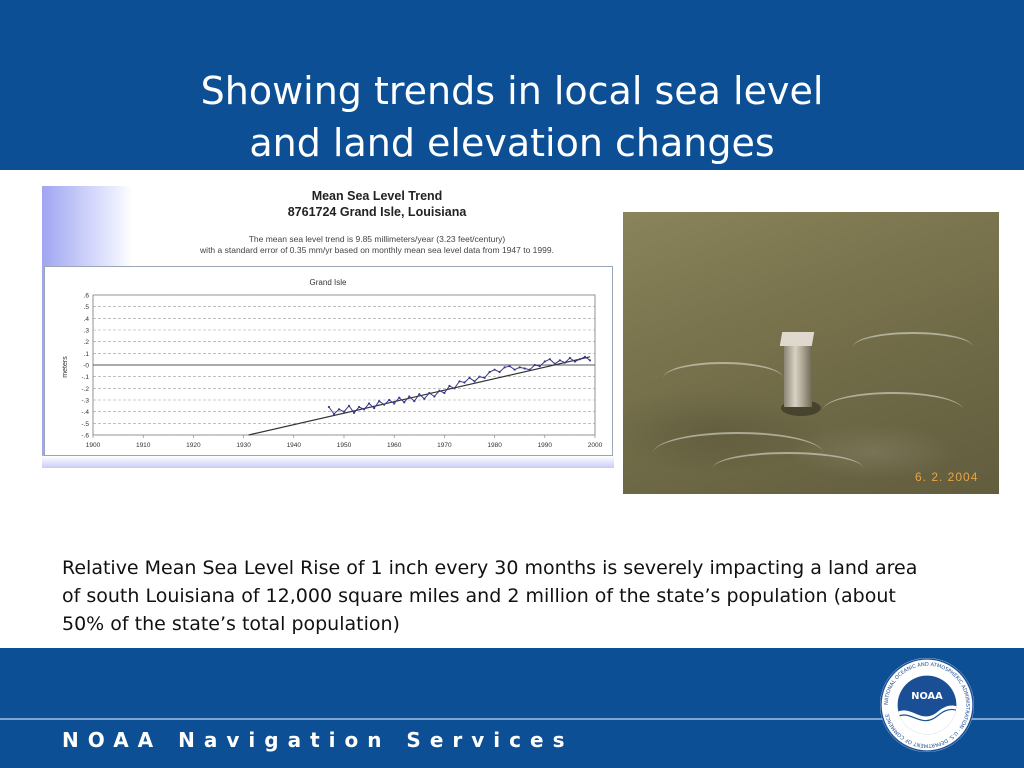 The width and height of the screenshot is (1024, 768). Describe the element at coordinates (85, 412) in the screenshot. I see `y-tick-label: -.4` at that location.